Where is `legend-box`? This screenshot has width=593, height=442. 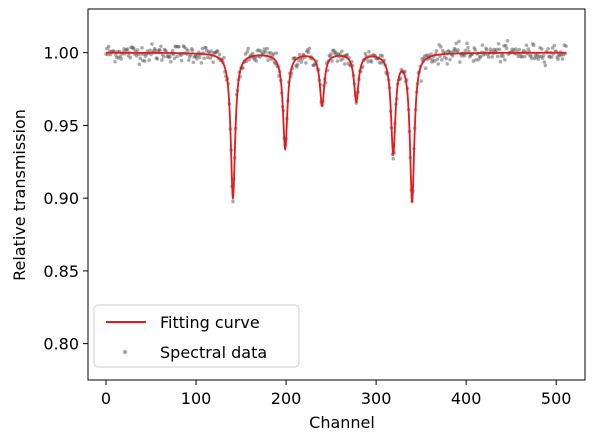 legend-box is located at coordinates (196, 336).